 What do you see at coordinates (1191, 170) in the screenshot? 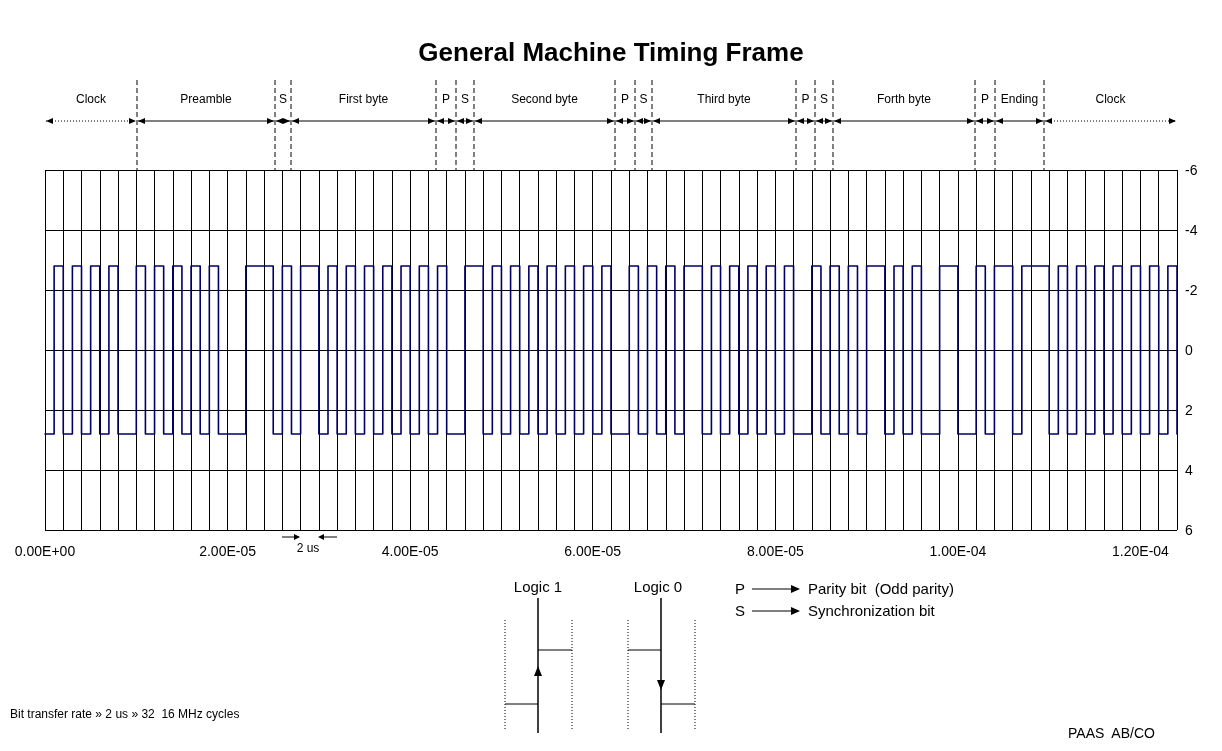
I see `y-tick-label: -6` at bounding box center [1191, 170].